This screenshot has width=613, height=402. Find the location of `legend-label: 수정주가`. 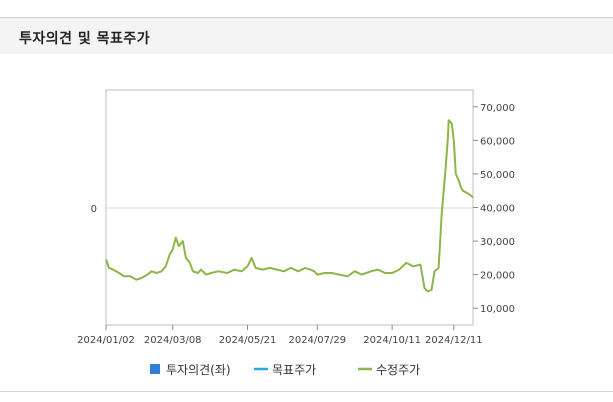

legend-label: 수정주가 is located at coordinates (398, 370).